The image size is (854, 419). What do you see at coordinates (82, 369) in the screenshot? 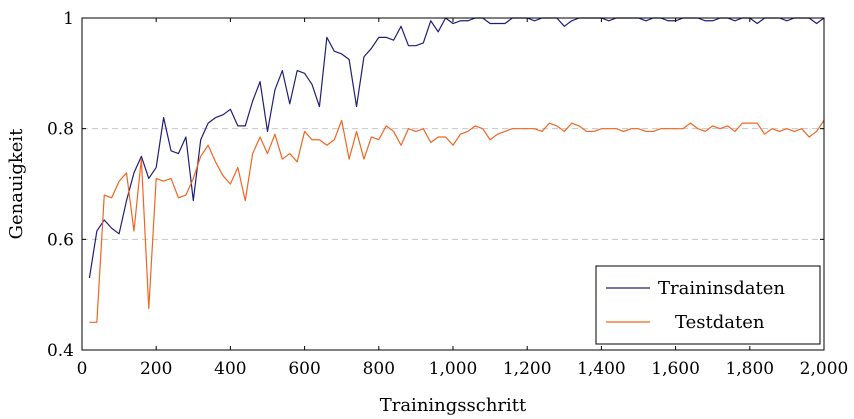
I see `x-tick-label: 0` at bounding box center [82, 369].